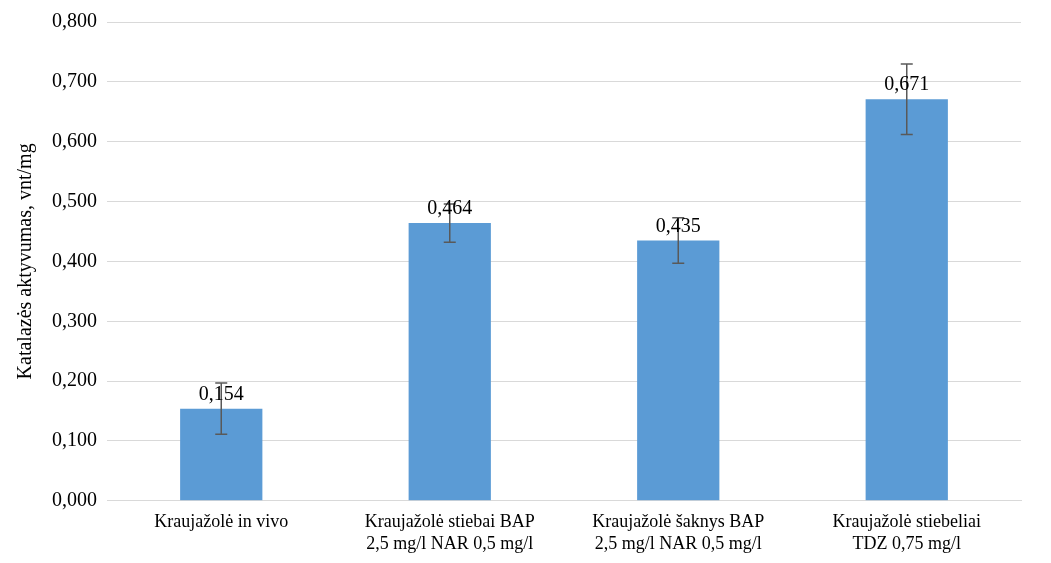 The width and height of the screenshot is (1051, 563). What do you see at coordinates (906, 532) in the screenshot?
I see `x-tick-label: Kraujažolė stiebeliai TDZ 0,75 mg/l` at bounding box center [906, 532].